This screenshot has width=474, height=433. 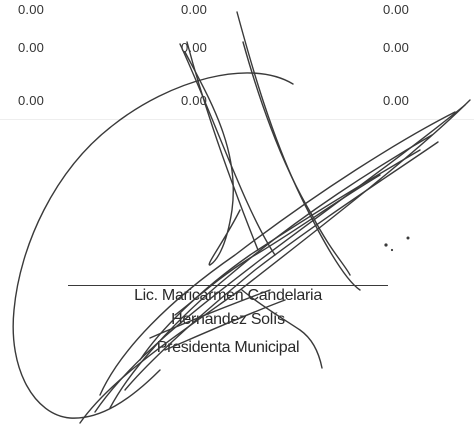 I want to click on amount-r1-c2: 0.00, so click(x=194, y=9).